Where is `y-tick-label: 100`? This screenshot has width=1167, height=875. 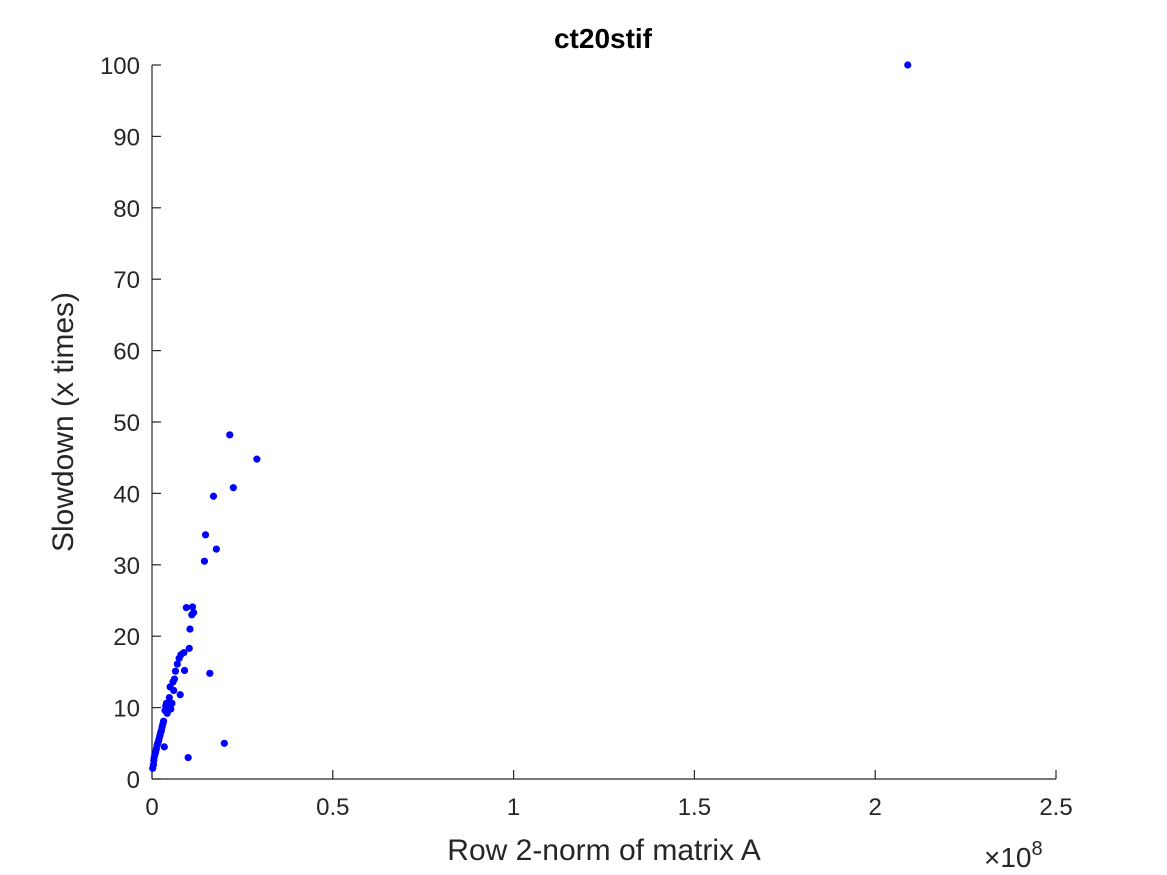
y-tick-label: 100 is located at coordinates (120, 66).